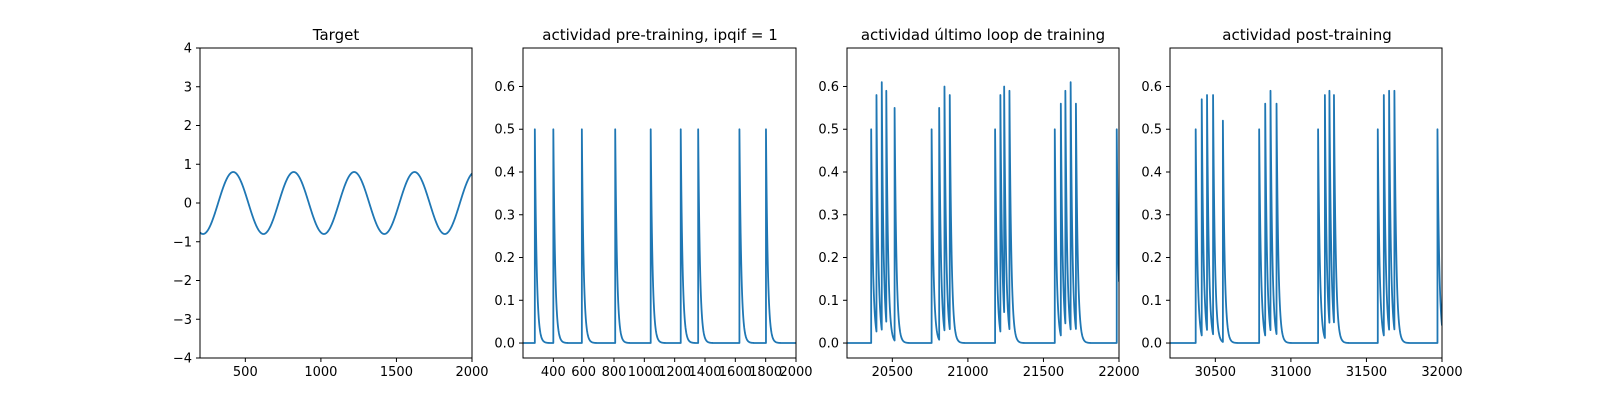 The width and height of the screenshot is (1600, 400). I want to click on panel-1-axes-frame, so click(336, 203).